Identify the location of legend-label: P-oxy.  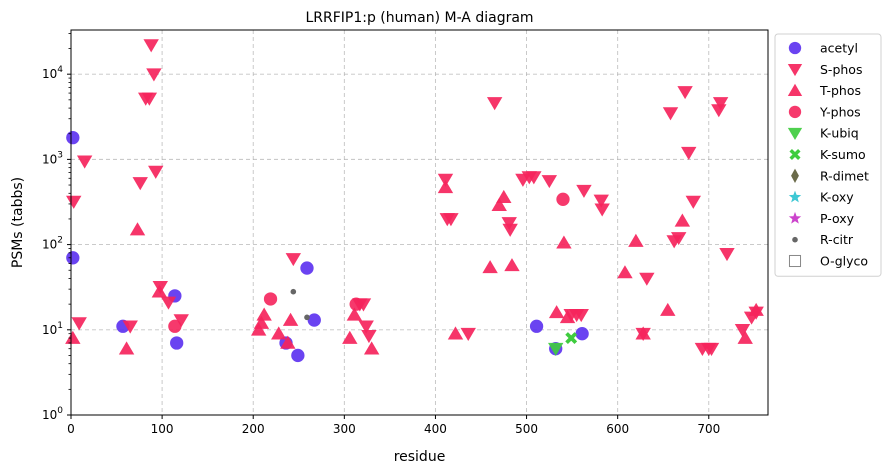
(837, 218).